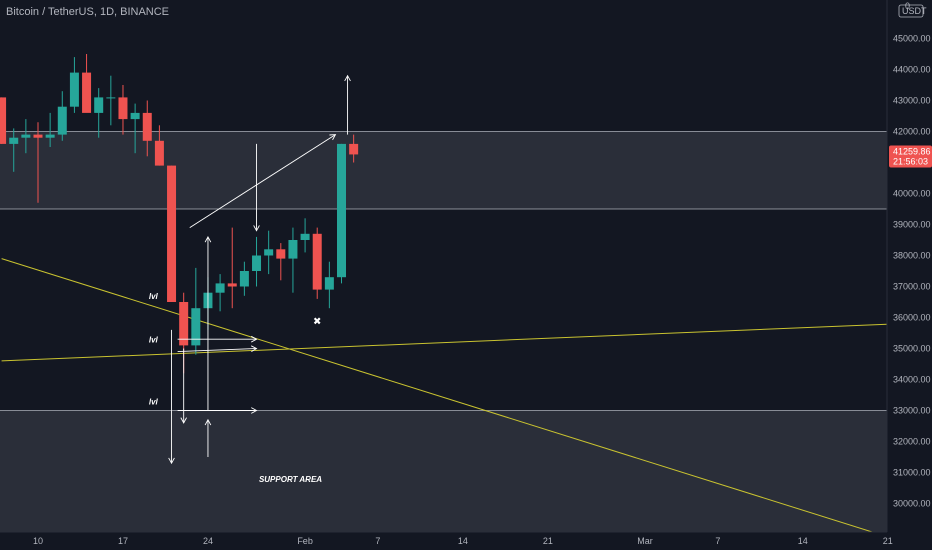  What do you see at coordinates (912, 101) in the screenshot?
I see `y-tick-label: 43000.00` at bounding box center [912, 101].